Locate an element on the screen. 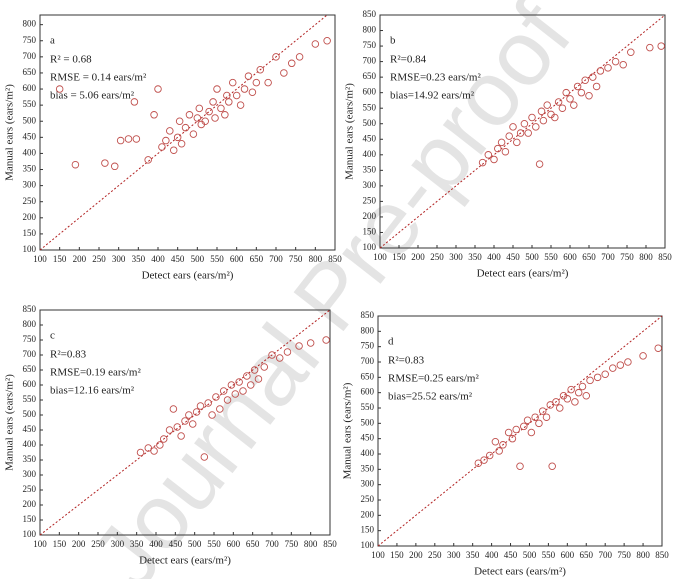 This screenshot has height=579, width=674. x-tick-label: 400 is located at coordinates (156, 544).